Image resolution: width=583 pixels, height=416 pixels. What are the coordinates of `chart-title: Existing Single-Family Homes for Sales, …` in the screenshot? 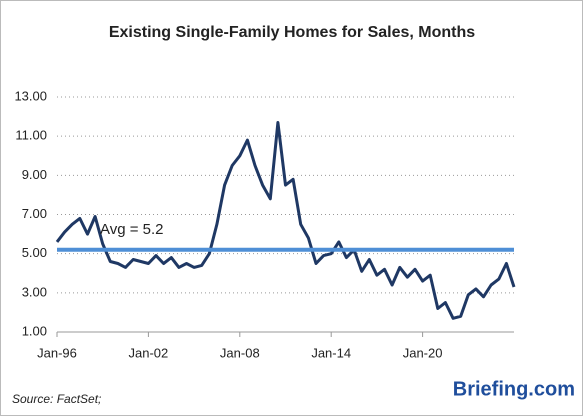 It's located at (292, 32).